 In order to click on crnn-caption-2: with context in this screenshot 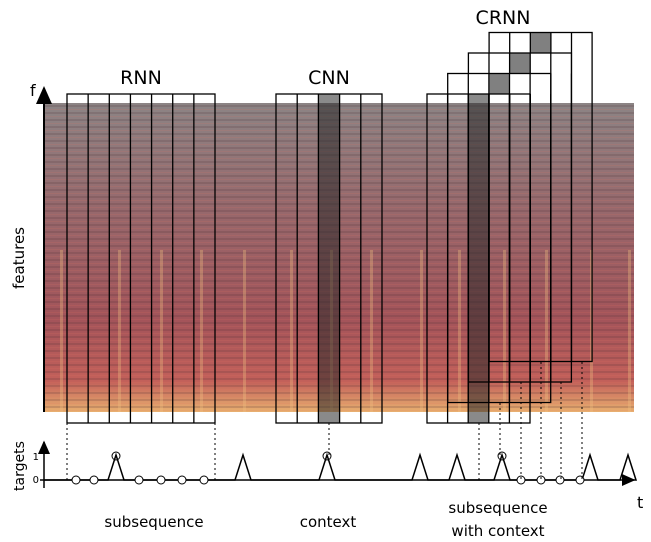, I will do `click(497, 531)`.